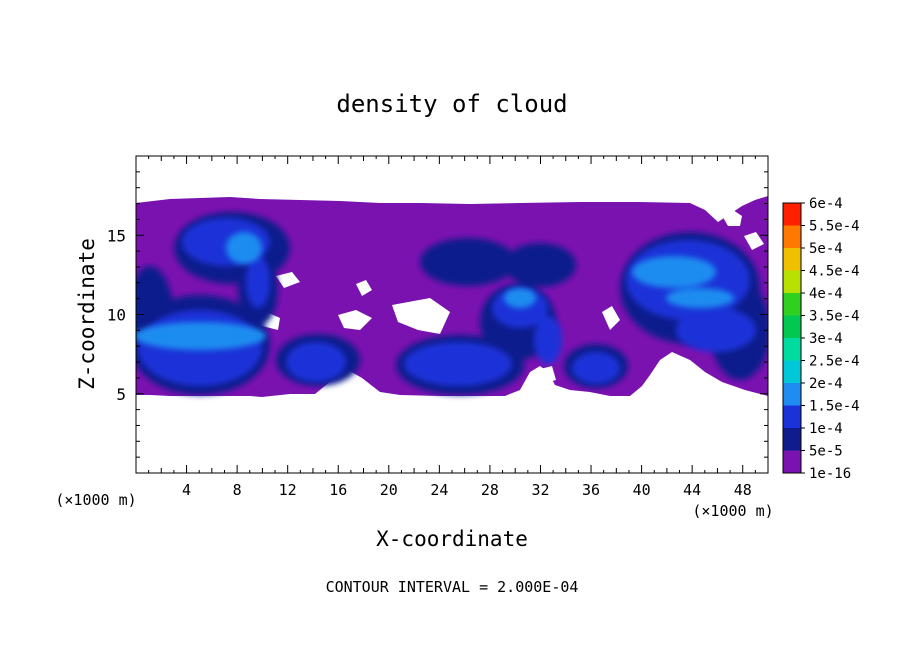  I want to click on colorbar-label: 4.5e-4, so click(834, 272).